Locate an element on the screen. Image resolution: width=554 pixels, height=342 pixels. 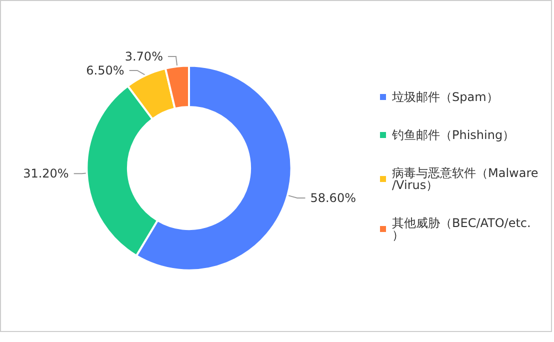
legend-label: 病毒与恶意软件（Malware/Virus） is located at coordinates (465, 179).